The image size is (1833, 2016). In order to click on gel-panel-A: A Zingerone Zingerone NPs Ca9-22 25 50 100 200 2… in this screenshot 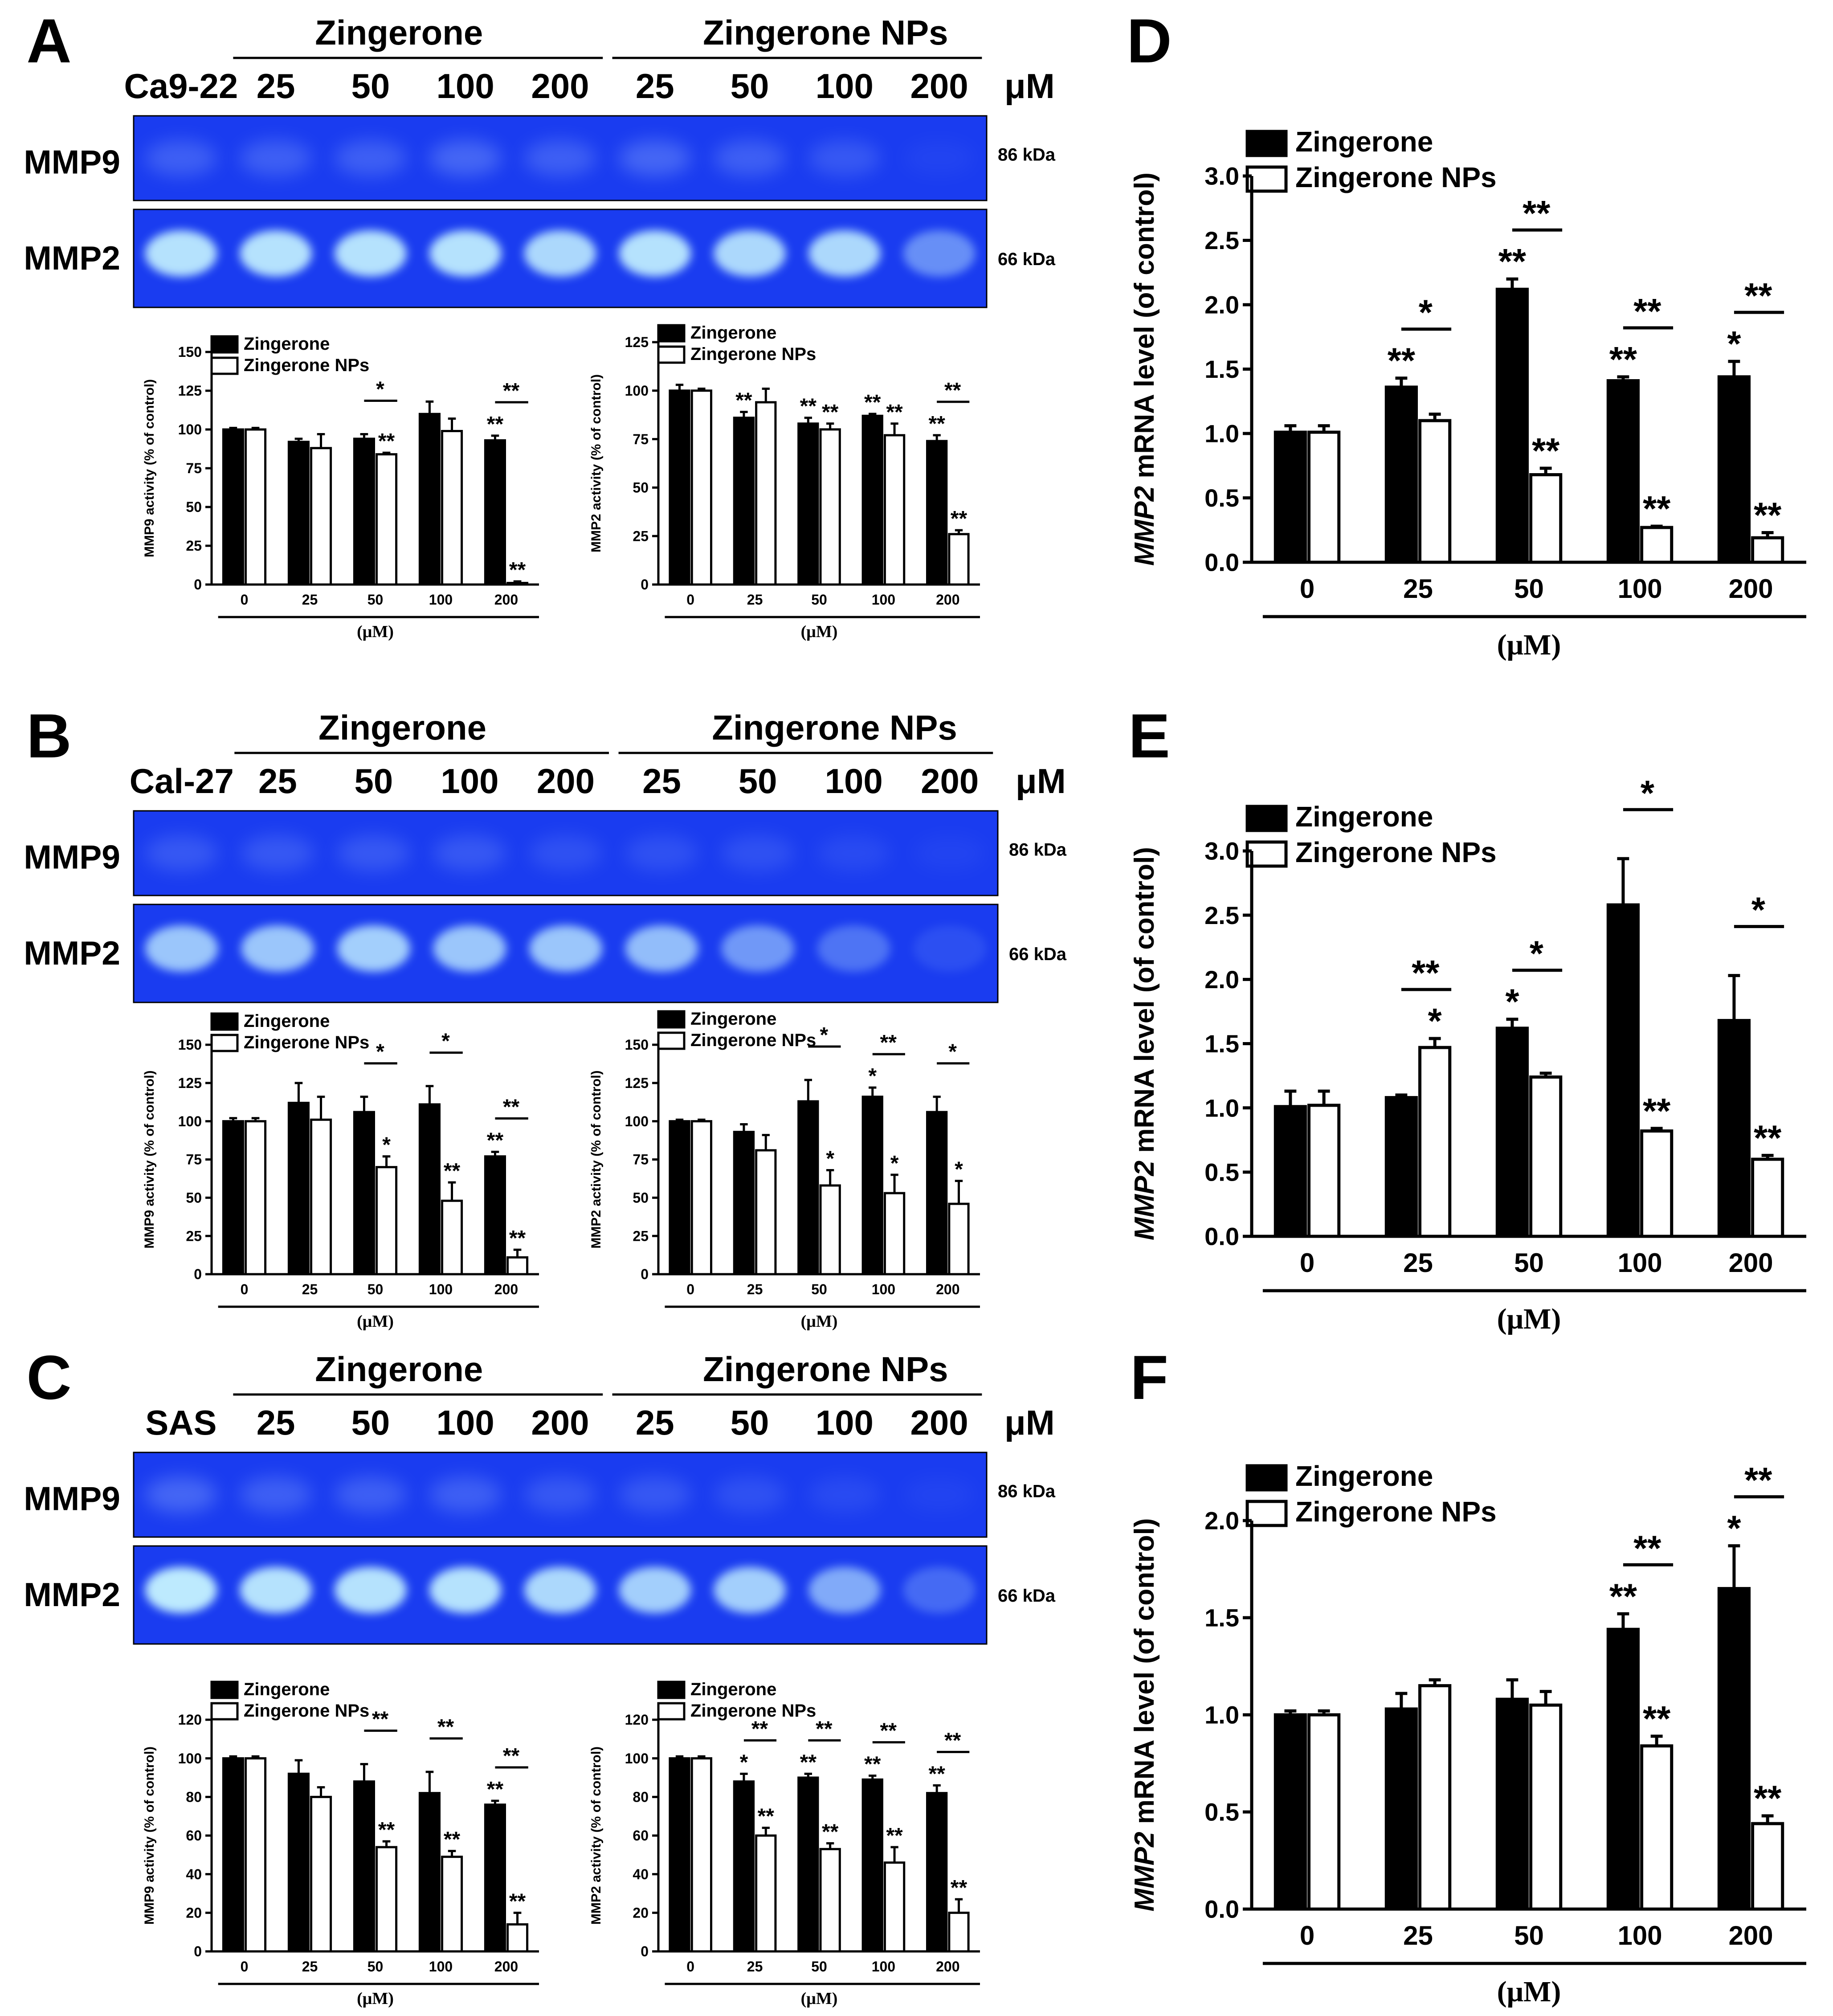, I will do `click(540, 157)`.